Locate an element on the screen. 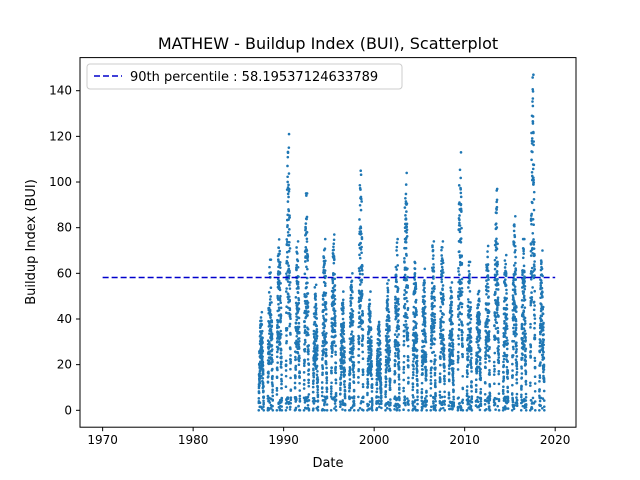 Image resolution: width=640 pixels, height=480 pixels. y-axis-label: Buildup Index (BUI) is located at coordinates (31, 242).